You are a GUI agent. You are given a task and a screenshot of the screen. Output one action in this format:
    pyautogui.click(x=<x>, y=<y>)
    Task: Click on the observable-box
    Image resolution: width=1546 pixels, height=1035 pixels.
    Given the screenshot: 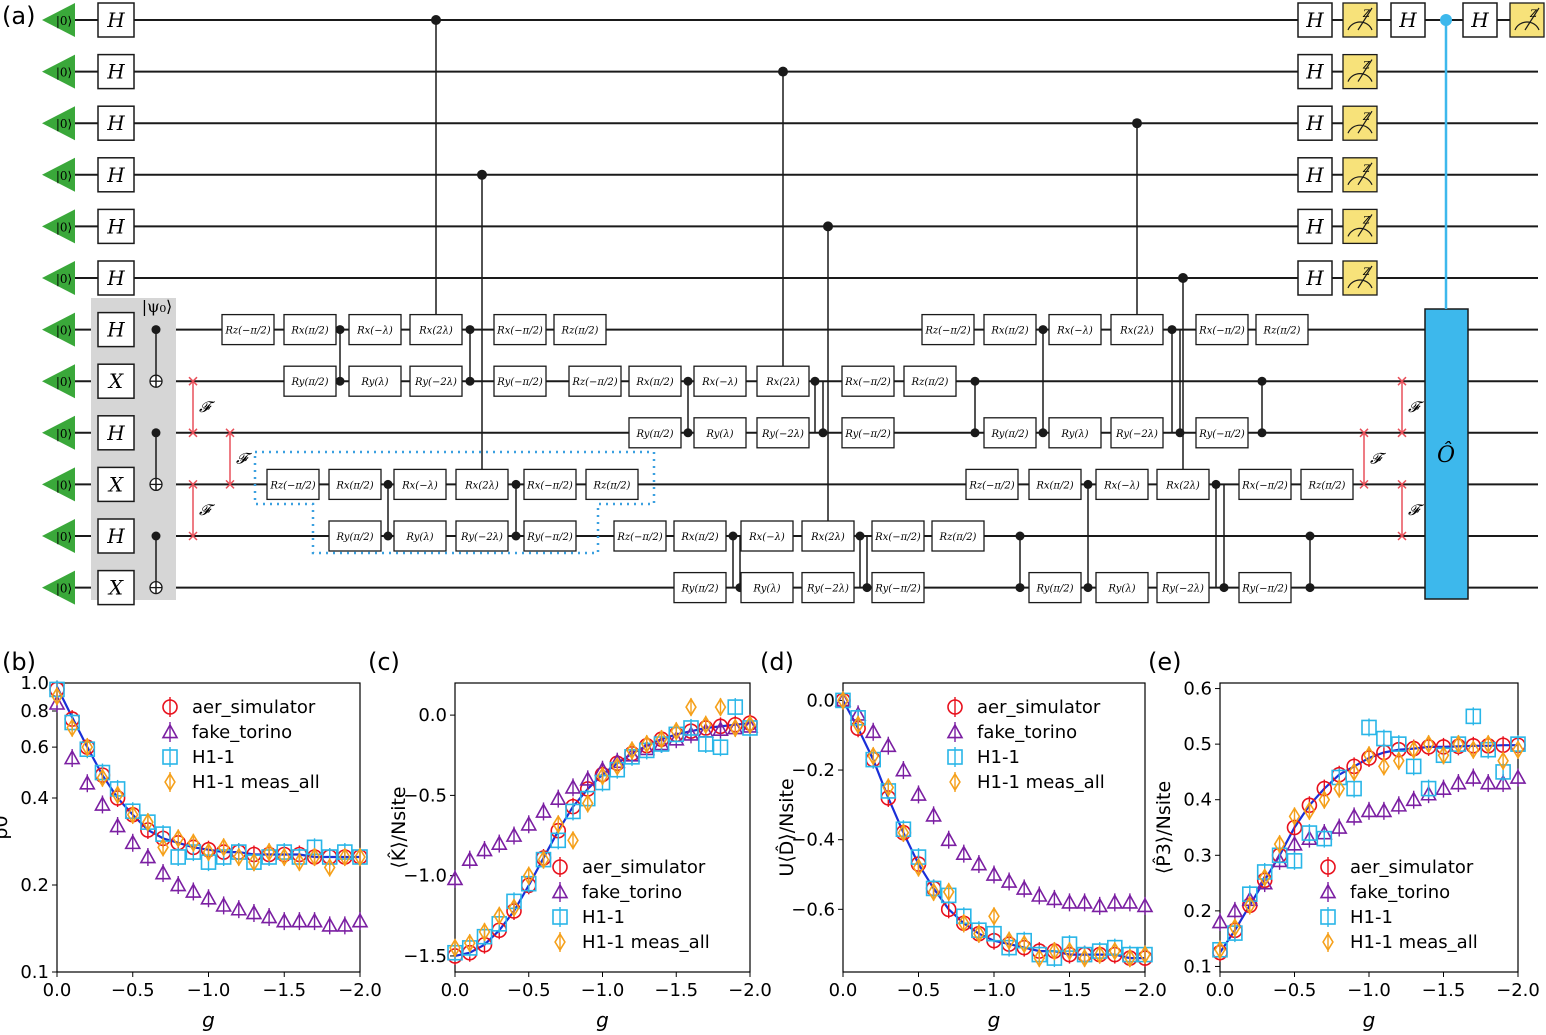 What is the action you would take?
    pyautogui.click(x=1446, y=454)
    